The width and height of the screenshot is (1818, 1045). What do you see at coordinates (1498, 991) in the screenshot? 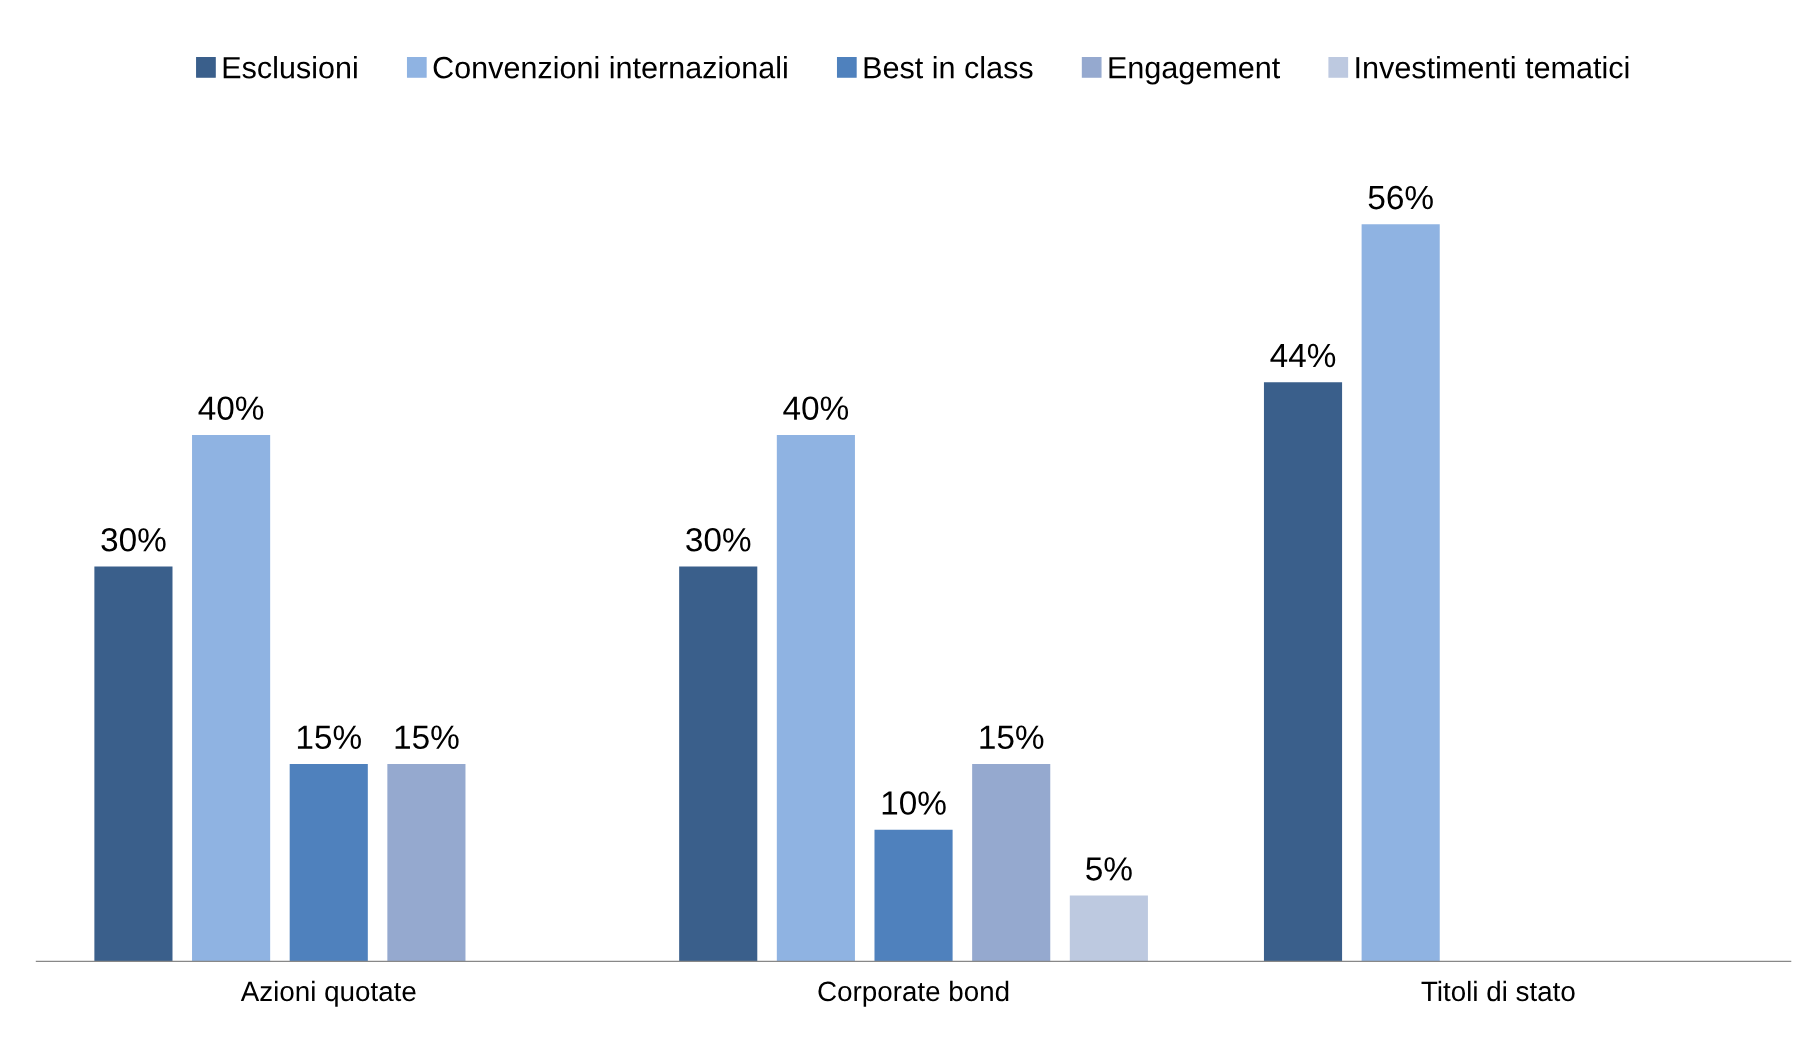
I see `x-tick-label: Titoli di stato` at bounding box center [1498, 991].